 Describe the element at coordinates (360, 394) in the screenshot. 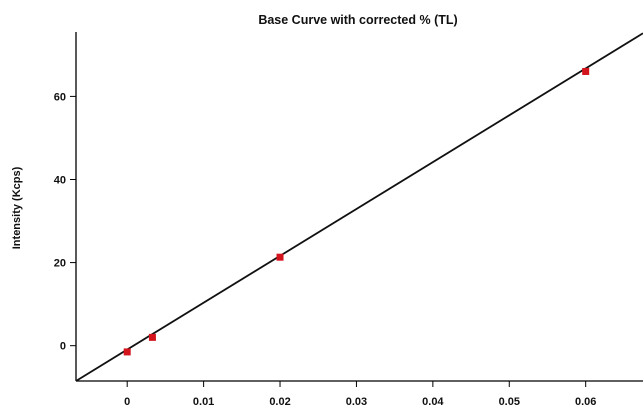

I see `x-ticks: 0 0.01 0.02 0.03 0.04 0.05 0.06` at that location.